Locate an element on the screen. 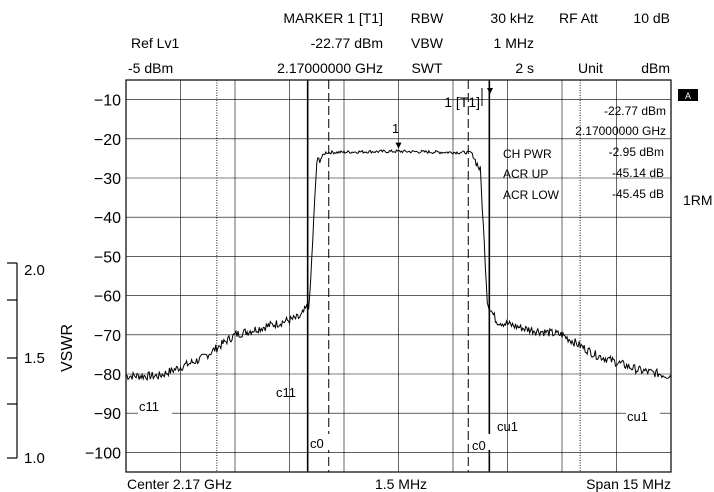 Image resolution: width=714 pixels, height=492 pixels. readout-row-label: CH PWR is located at coordinates (527, 154).